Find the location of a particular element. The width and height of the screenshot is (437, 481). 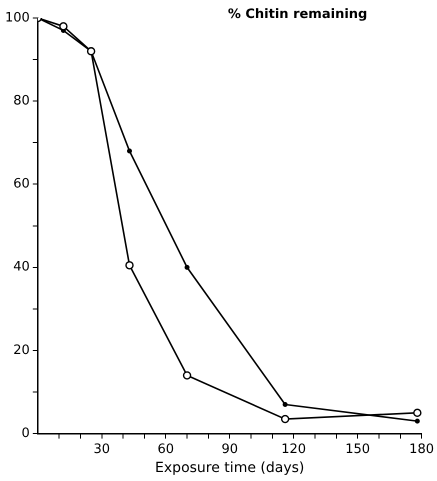

x-tick-label: 60 is located at coordinates (165, 449).